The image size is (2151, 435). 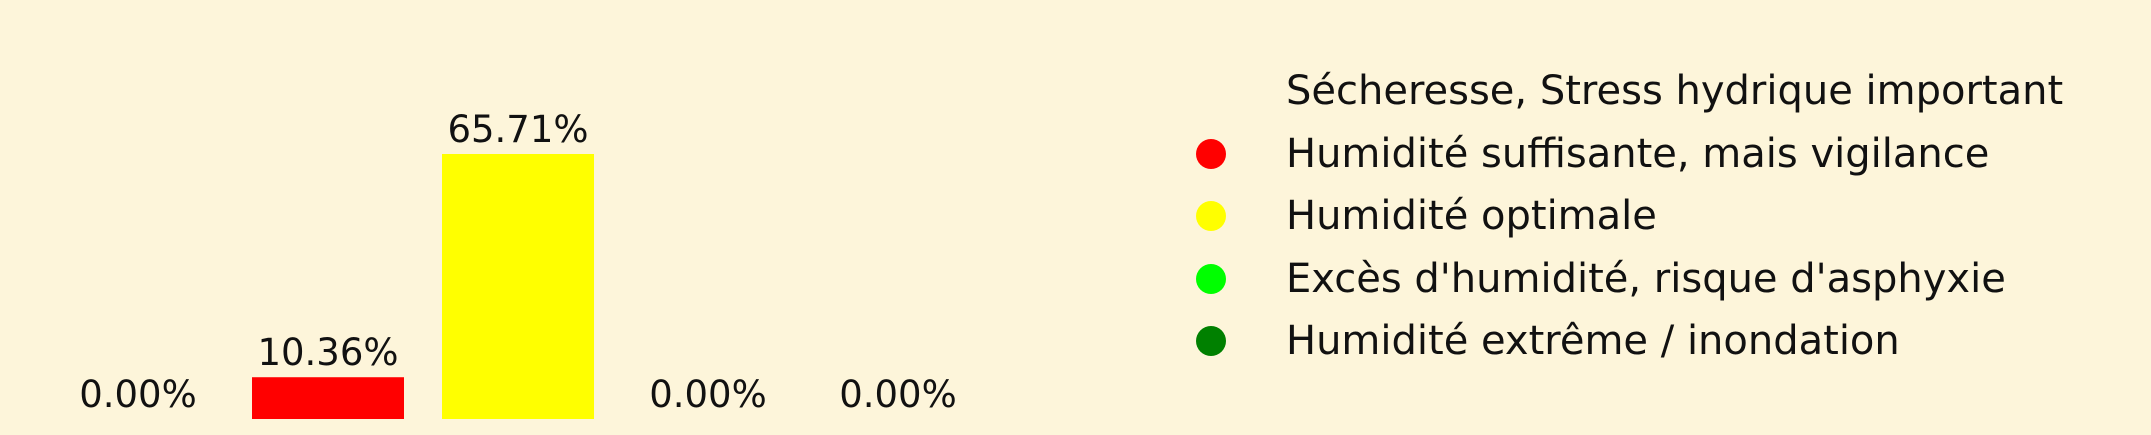 I want to click on legend-label: Humidité extrême / inondation, so click(x=1593, y=341).